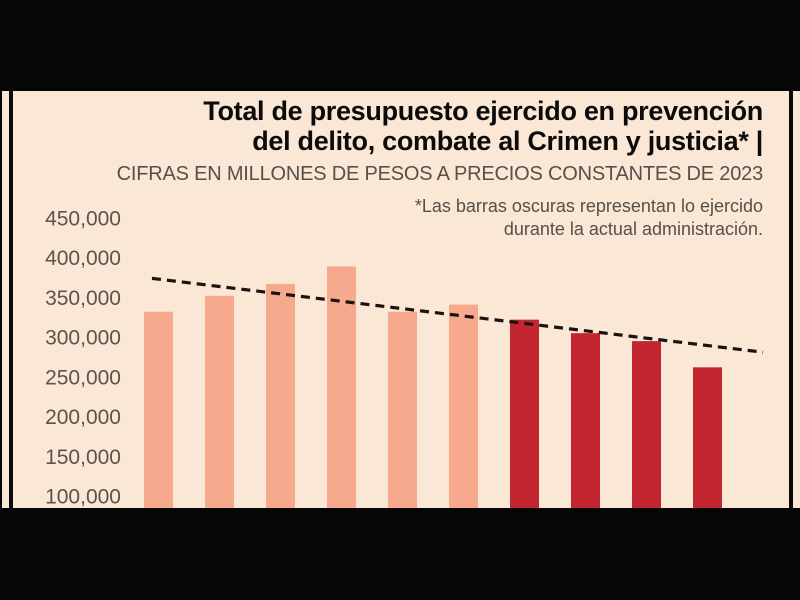 The width and height of the screenshot is (800, 600). I want to click on trend-line, so click(457, 315).